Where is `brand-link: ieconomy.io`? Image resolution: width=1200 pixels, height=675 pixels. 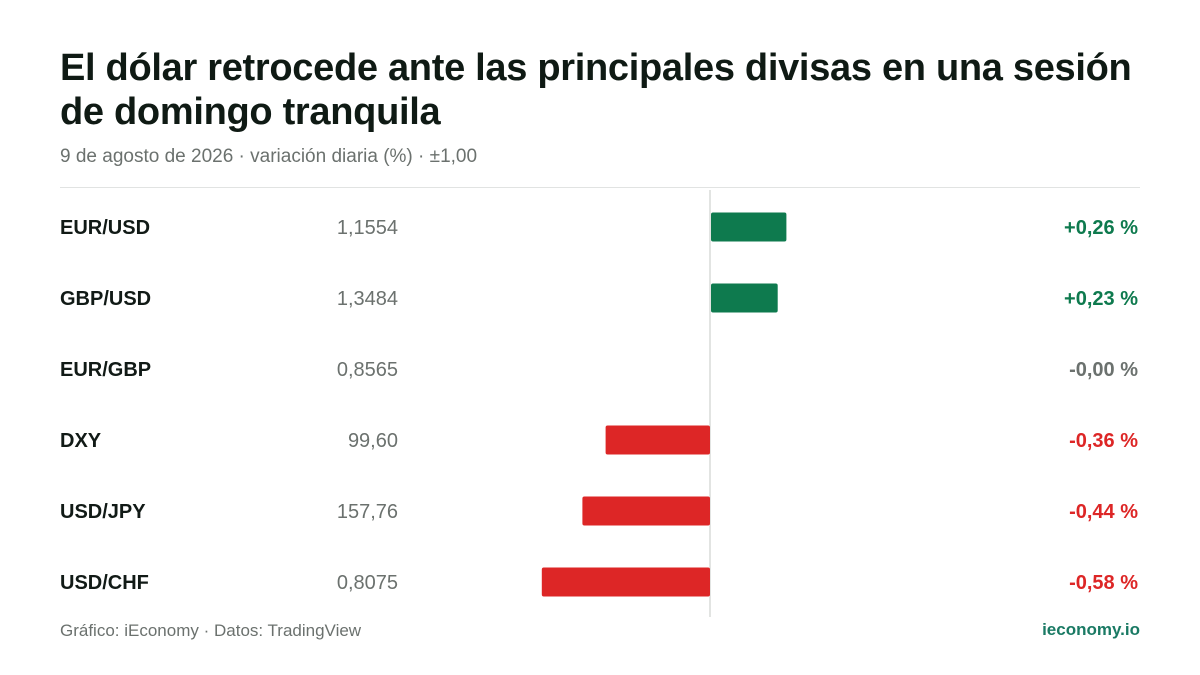 brand-link: ieconomy.io is located at coordinates (1091, 629).